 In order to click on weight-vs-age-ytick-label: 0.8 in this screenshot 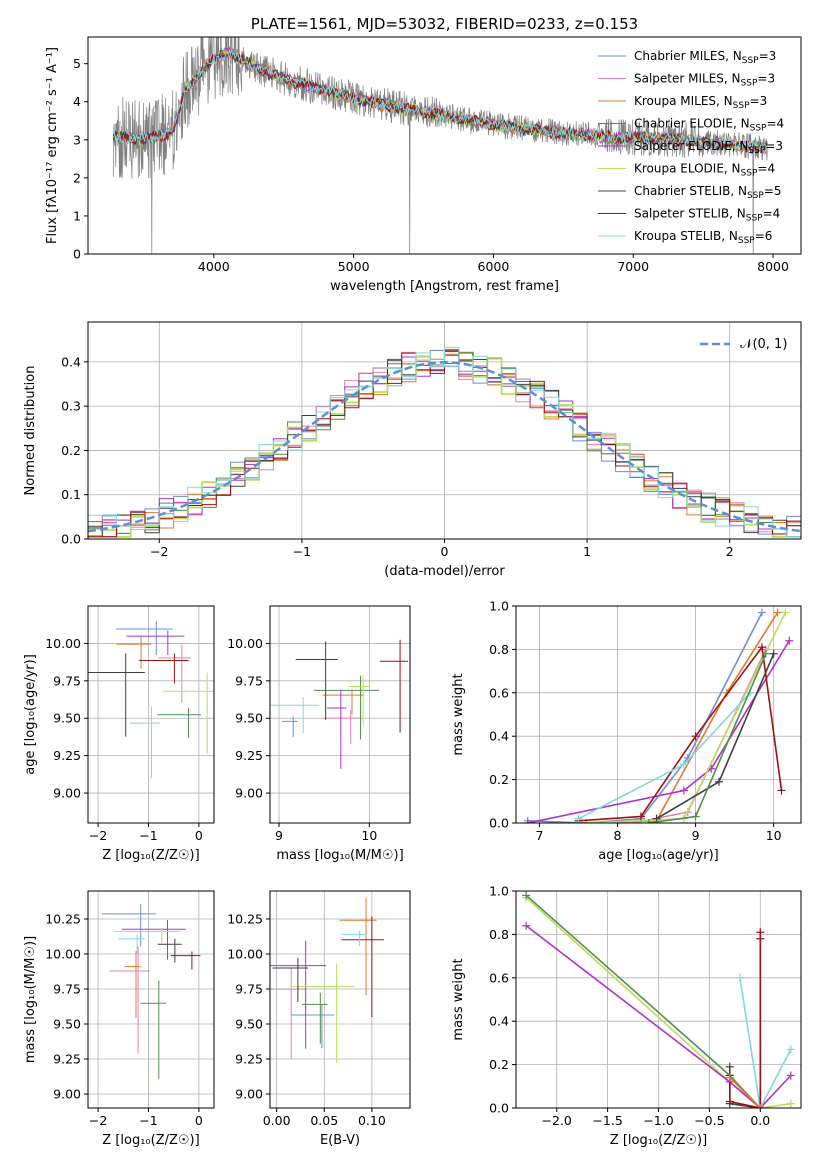, I will do `click(499, 649)`.